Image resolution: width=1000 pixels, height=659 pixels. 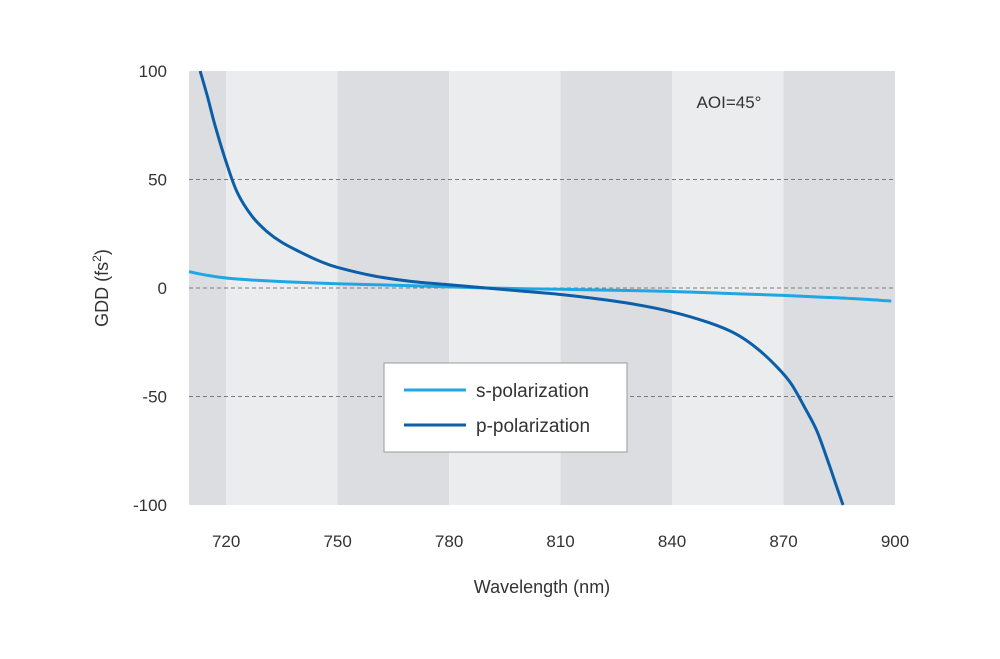 What do you see at coordinates (542, 587) in the screenshot?
I see `x-axis-title: Wavelength (nm)` at bounding box center [542, 587].